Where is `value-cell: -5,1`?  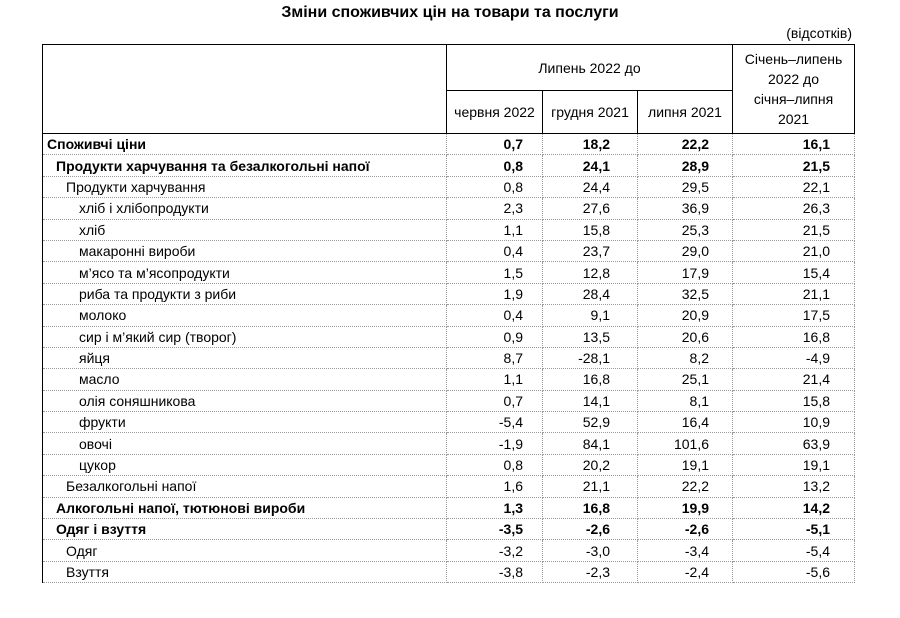 value-cell: -5,1 is located at coordinates (794, 529).